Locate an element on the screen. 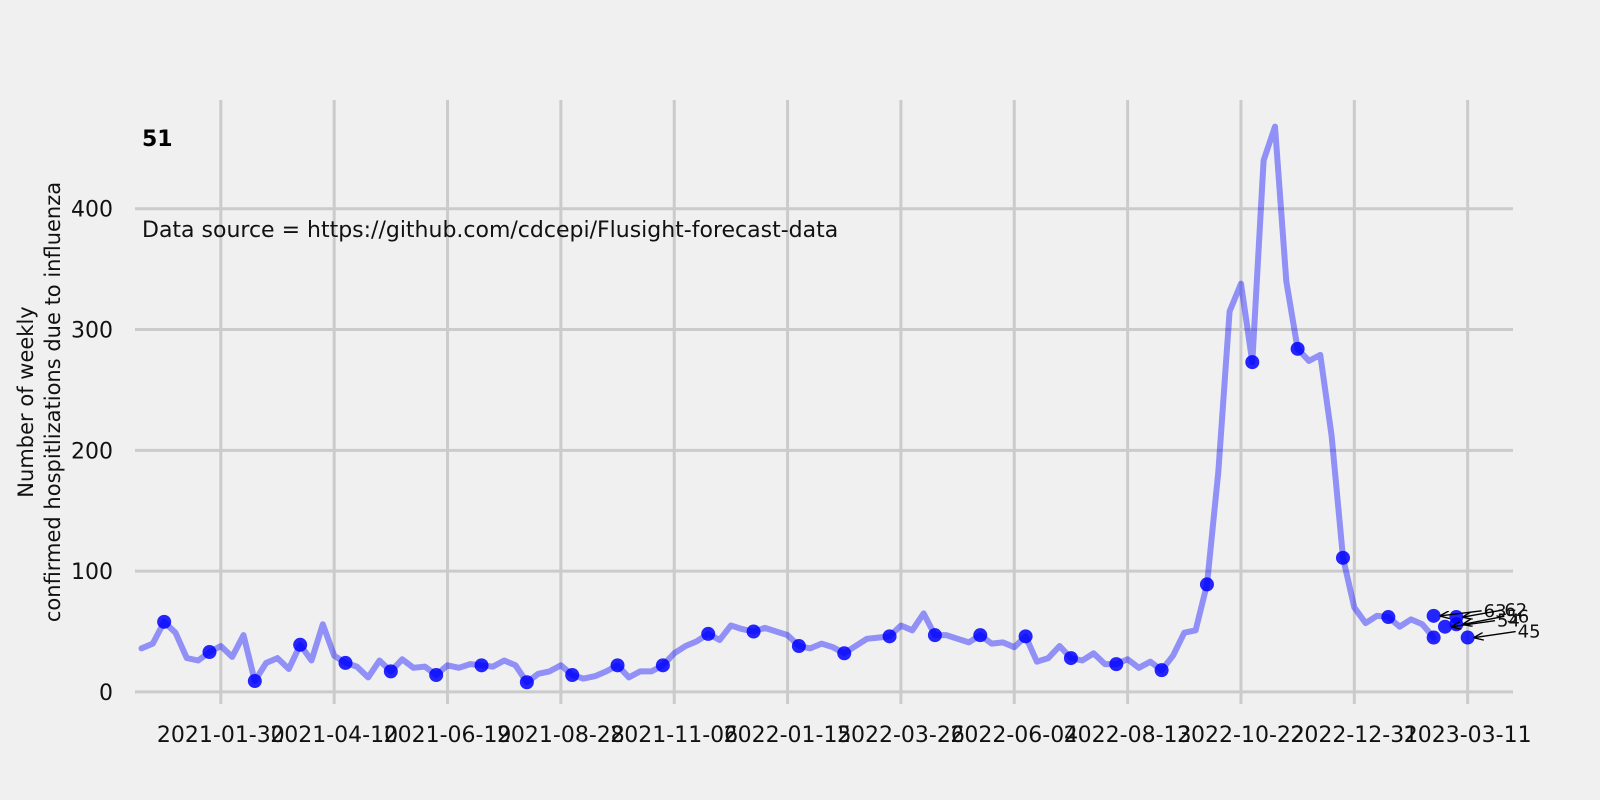  x-tick-label: 2022-12-31 is located at coordinates (1354, 735).